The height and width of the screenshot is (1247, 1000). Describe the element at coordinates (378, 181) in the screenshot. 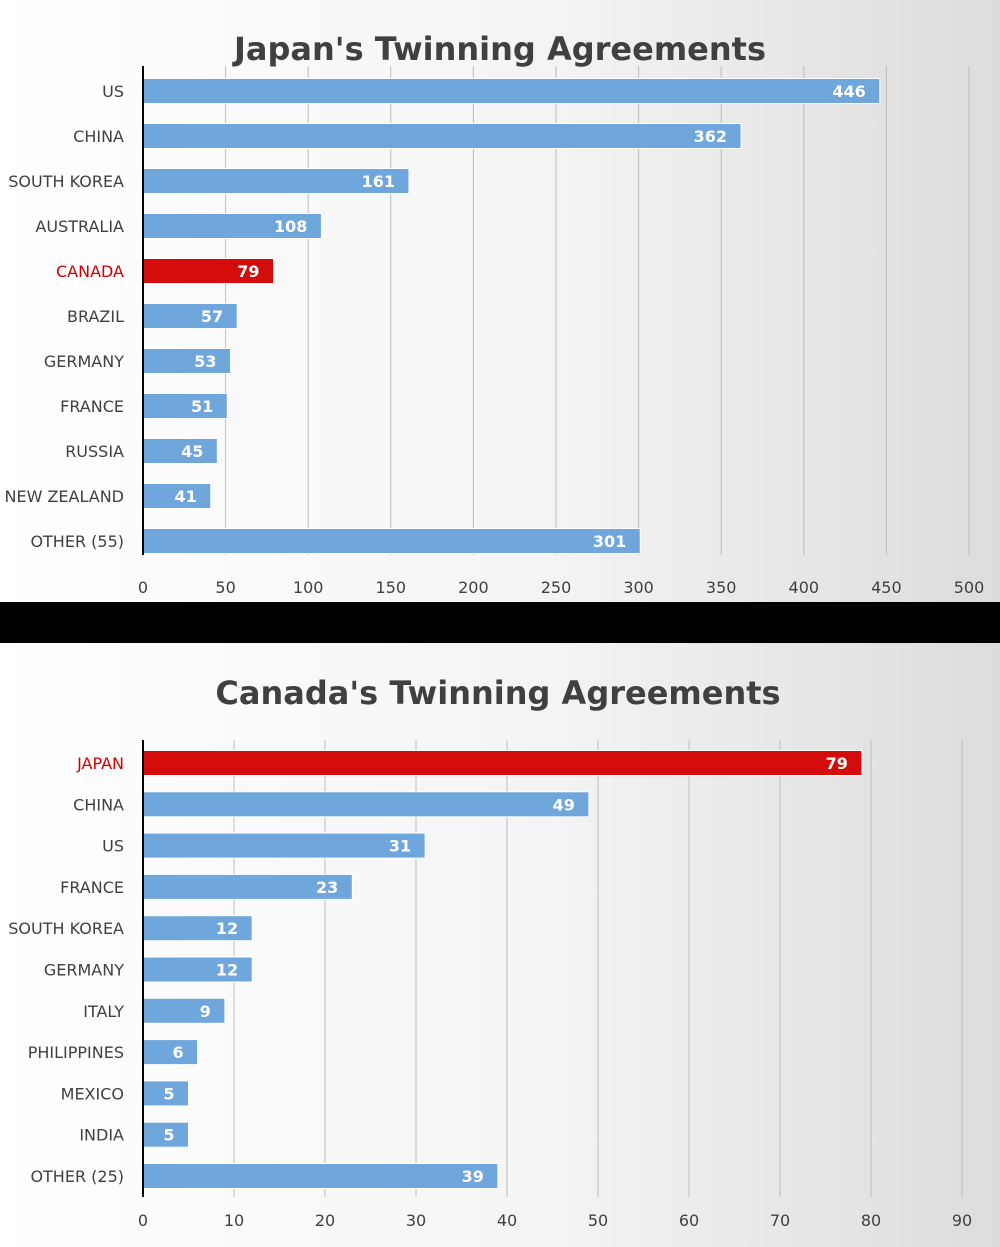

I see `data-label-south-korea: 161` at that location.